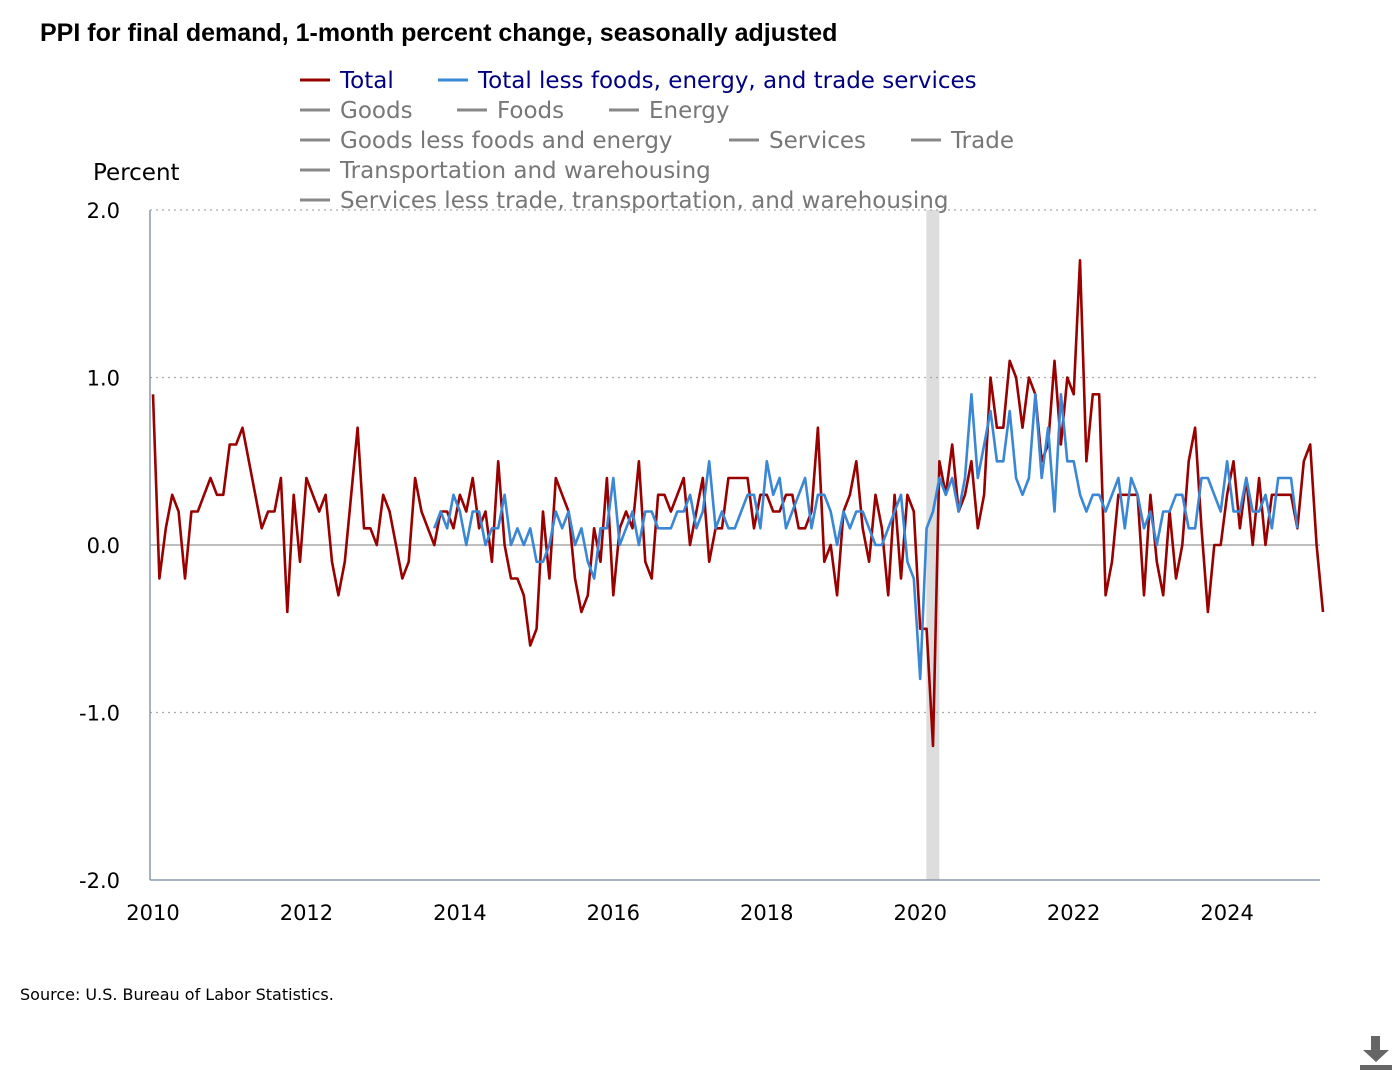 This screenshot has width=1400, height=1080. Describe the element at coordinates (1073, 913) in the screenshot. I see `x-tick-label: 2022` at that location.